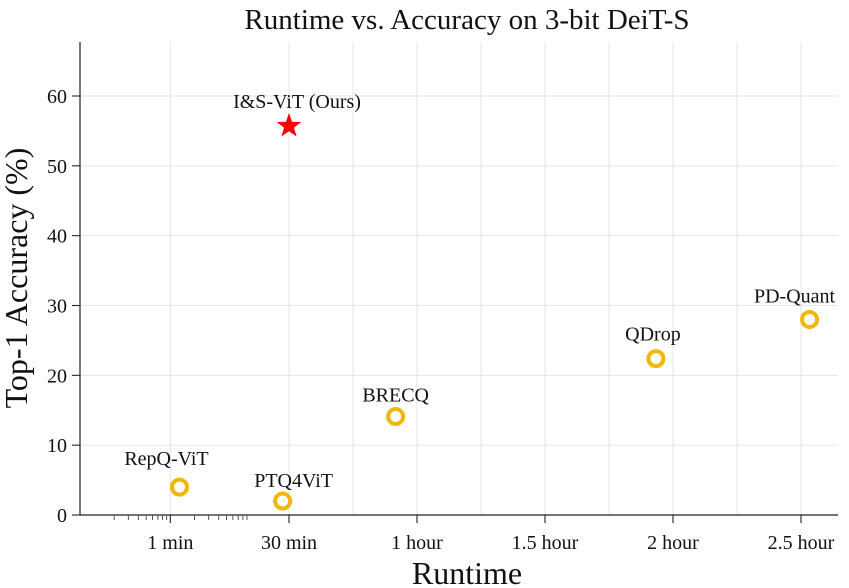  What do you see at coordinates (801, 543) in the screenshot?
I see `x-tick-label: 2.5 hour` at bounding box center [801, 543].